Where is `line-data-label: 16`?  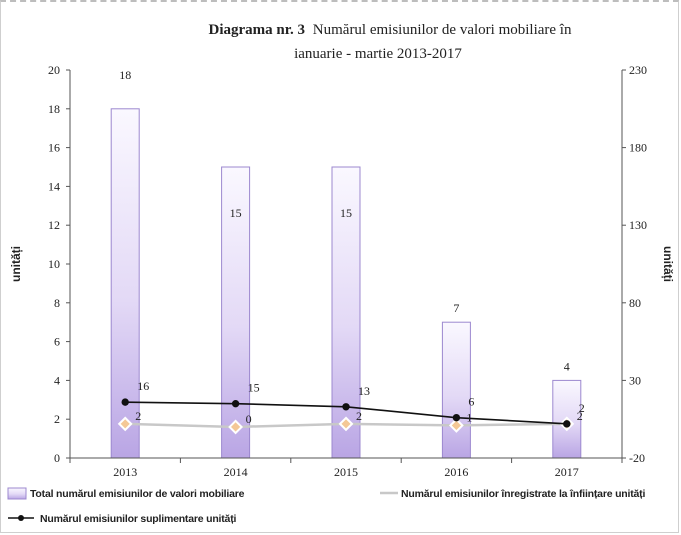
line-data-label: 16 is located at coordinates (143, 386).